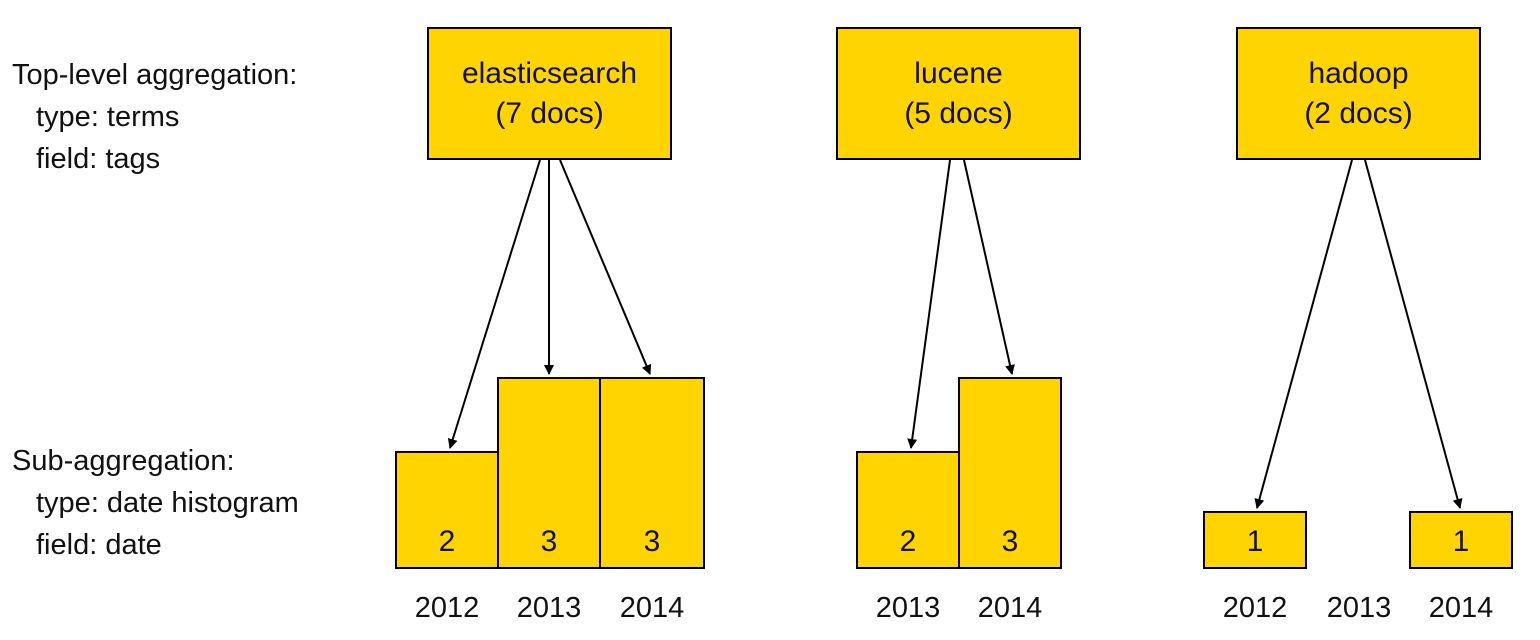  What do you see at coordinates (1358, 113) in the screenshot?
I see `term-doc-count: (2 docs)` at bounding box center [1358, 113].